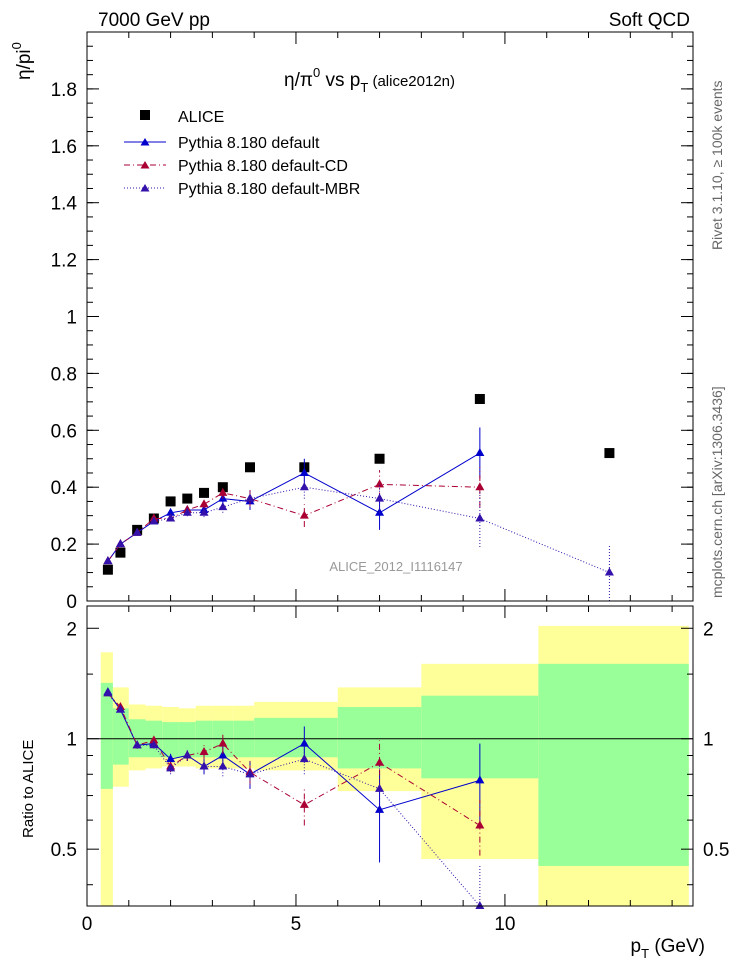 The width and height of the screenshot is (746, 972). Describe the element at coordinates (28, 789) in the screenshot. I see `ratio-y-label: Ratio to ALICE` at that location.